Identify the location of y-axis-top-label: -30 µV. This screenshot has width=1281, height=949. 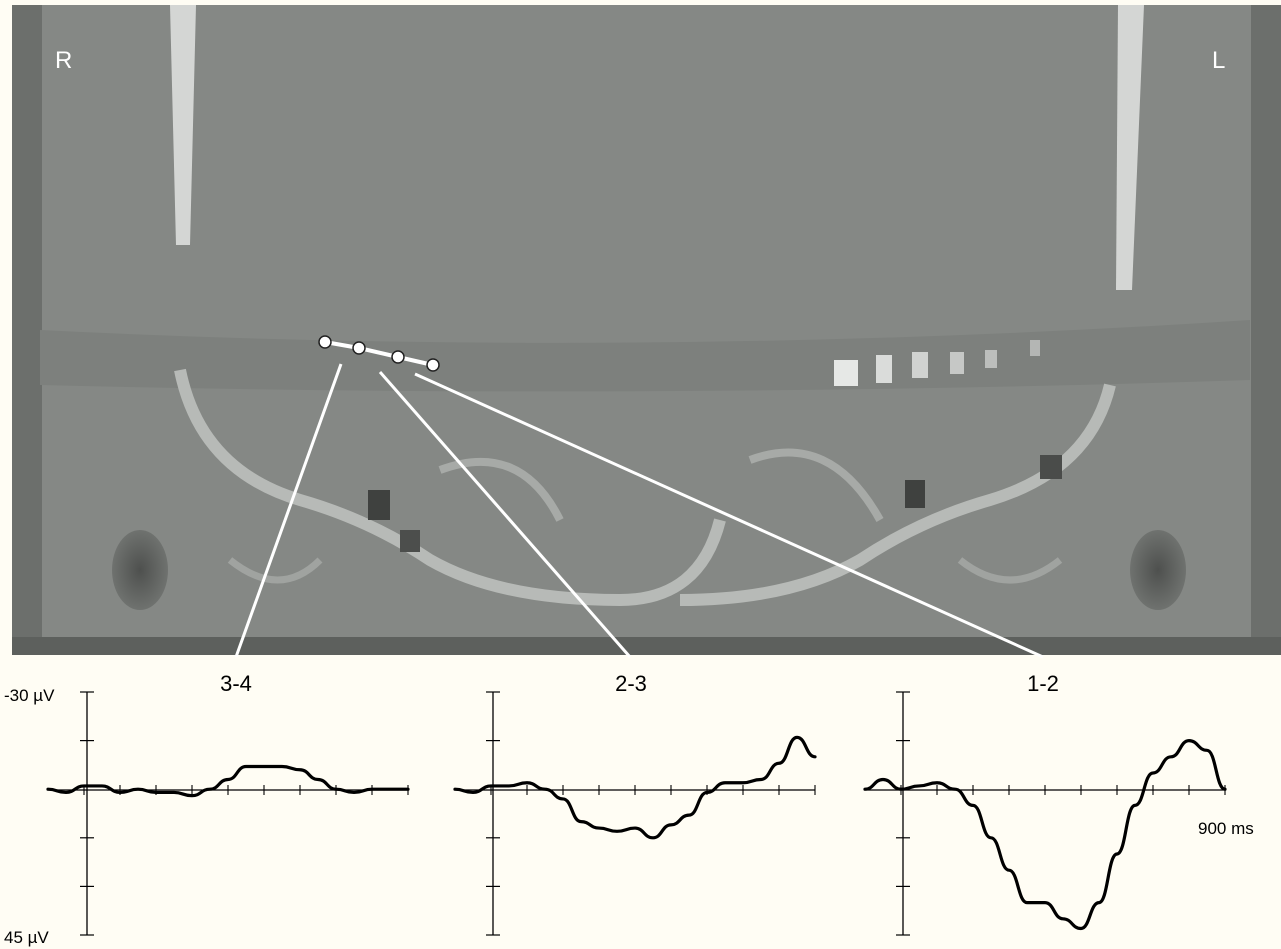
(29, 695).